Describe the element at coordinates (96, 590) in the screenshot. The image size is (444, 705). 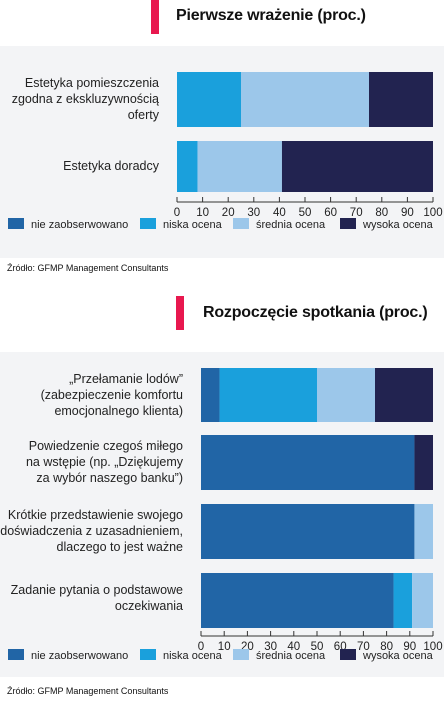
I see `category-label-line: Zadanie pytania o podstawowe` at that location.